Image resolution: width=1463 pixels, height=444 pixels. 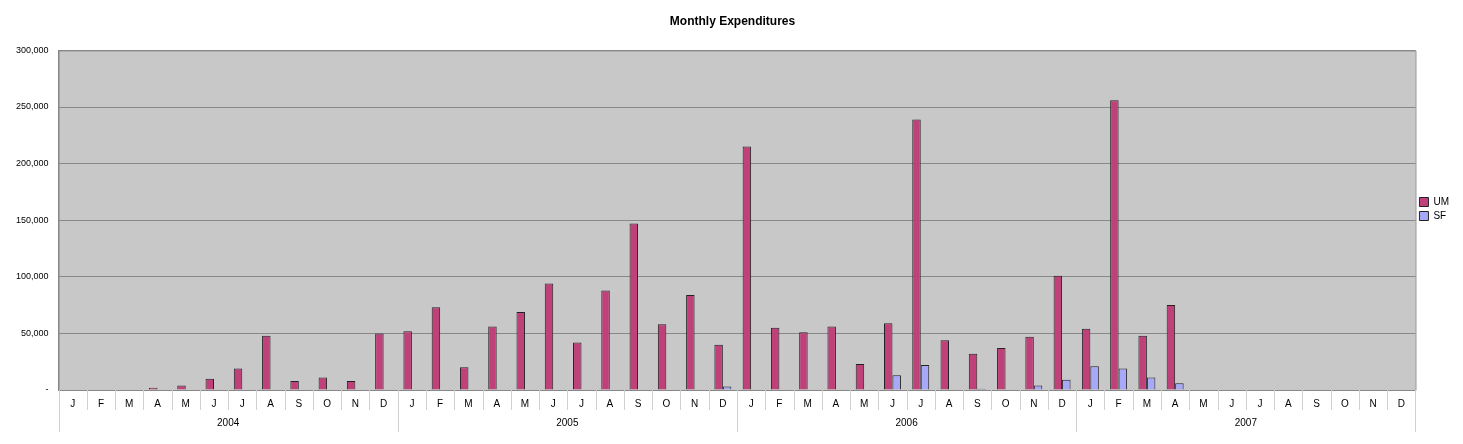 What do you see at coordinates (1440, 215) in the screenshot?
I see `legend-label: SF` at bounding box center [1440, 215].